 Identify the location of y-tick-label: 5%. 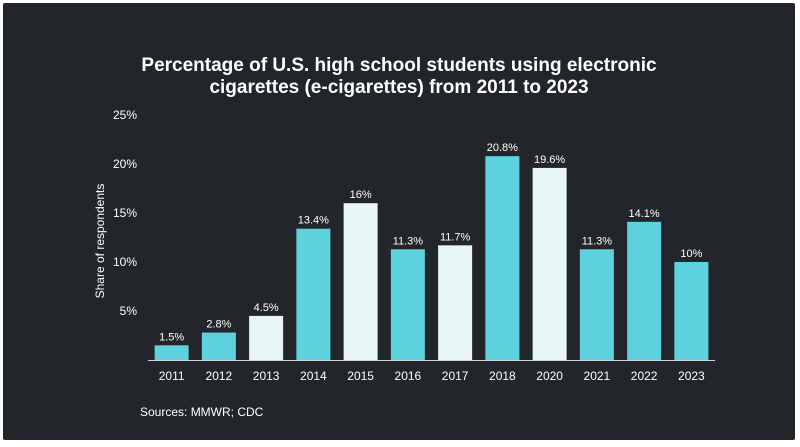
(129, 311).